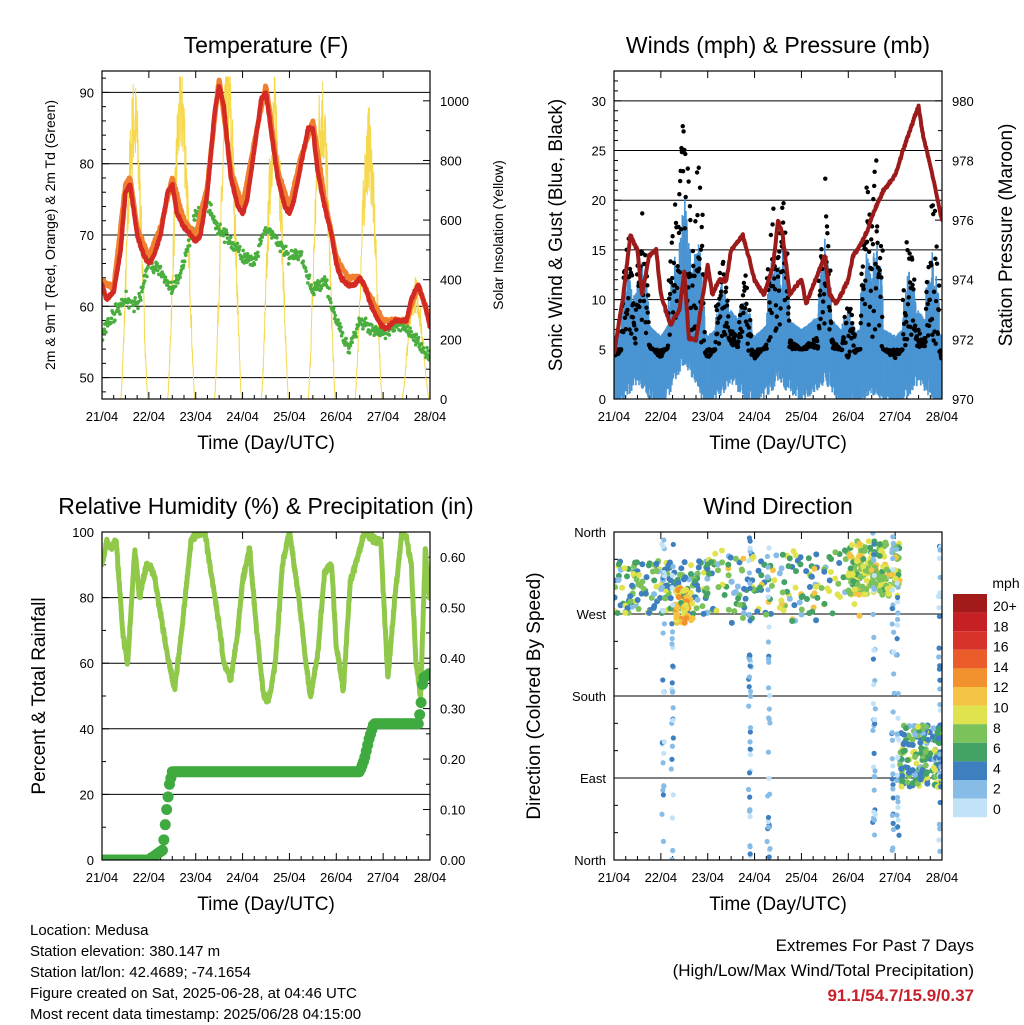 Image resolution: width=1024 pixels, height=1025 pixels. What do you see at coordinates (242, 877) in the screenshot?
I see `humidity-x-tick-label: 24/04` at bounding box center [242, 877].